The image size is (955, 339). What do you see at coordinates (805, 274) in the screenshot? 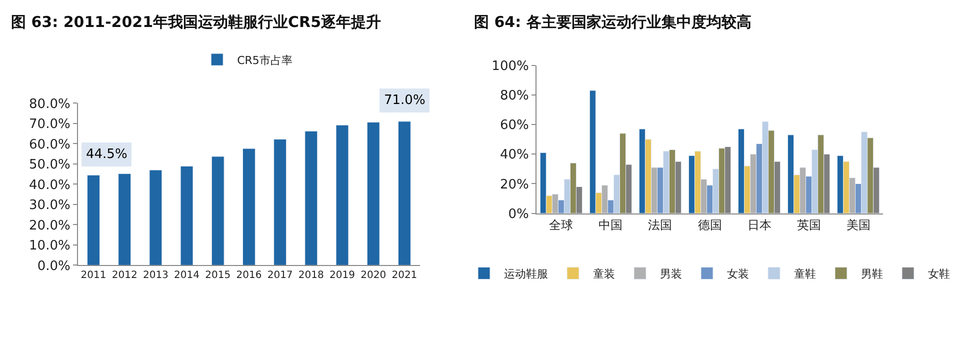
I see `legend-label: 童鞋` at bounding box center [805, 274].